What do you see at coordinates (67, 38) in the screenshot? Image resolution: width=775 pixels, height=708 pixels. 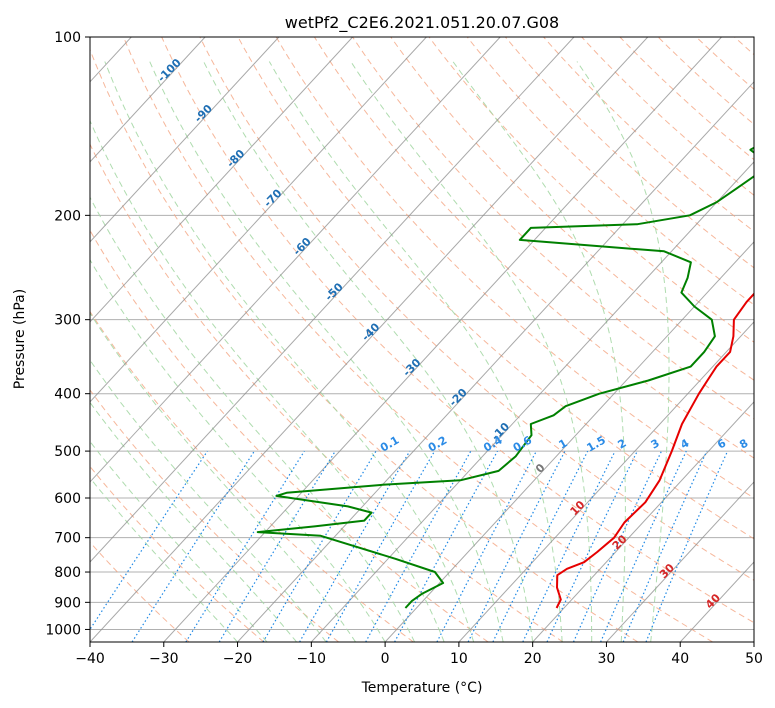 I see `y-tick-label: 100` at bounding box center [67, 38].